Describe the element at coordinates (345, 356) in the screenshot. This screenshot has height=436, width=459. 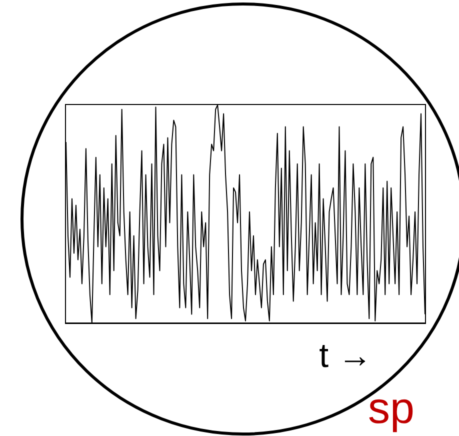
I see `x-axis-title: t →` at that location.